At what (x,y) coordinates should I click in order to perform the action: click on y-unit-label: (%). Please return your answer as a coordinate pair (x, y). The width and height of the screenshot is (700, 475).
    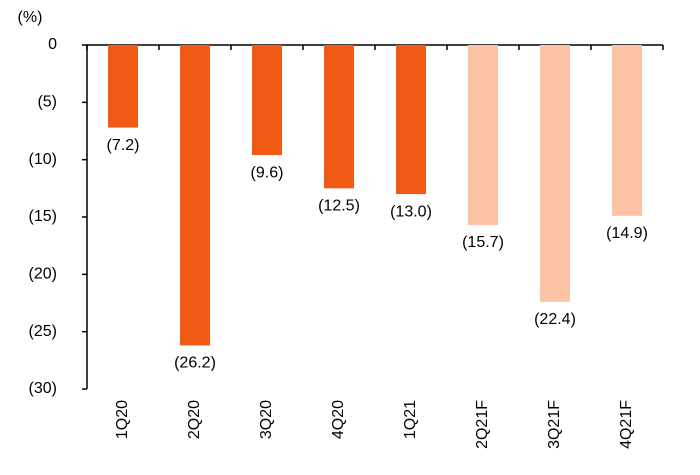
    Looking at the image, I should click on (30, 17).